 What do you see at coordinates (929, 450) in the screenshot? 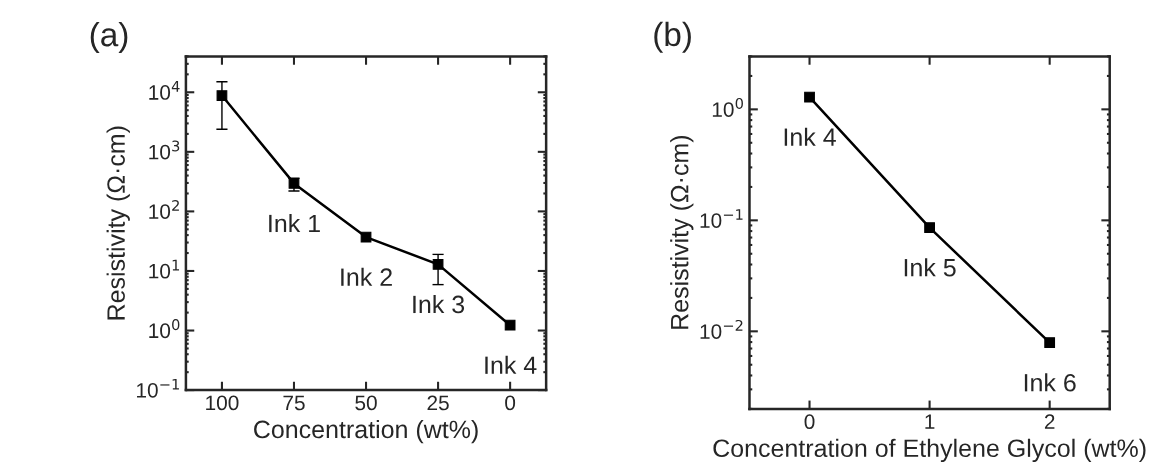
I see `x-axis-title: Concentration of Ethylene Glycol (wt%)` at bounding box center [929, 450].